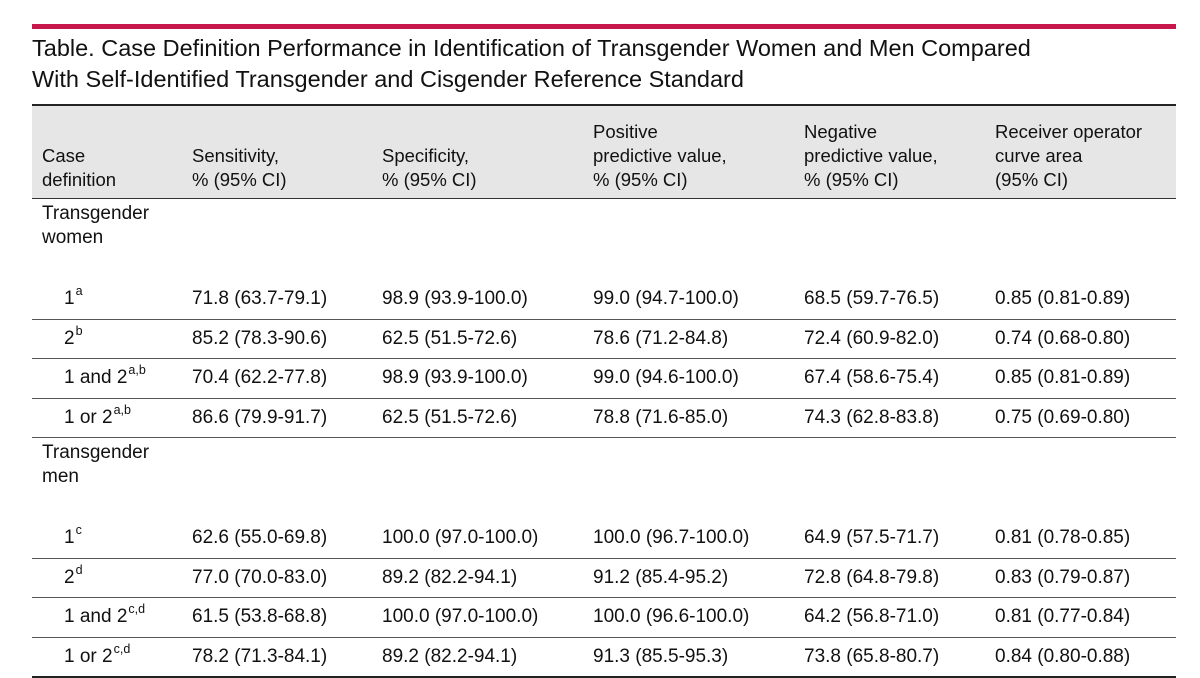 The height and width of the screenshot is (678, 1200). I want to click on cell-ppv: 78.6 (71.2-84.8), so click(661, 338).